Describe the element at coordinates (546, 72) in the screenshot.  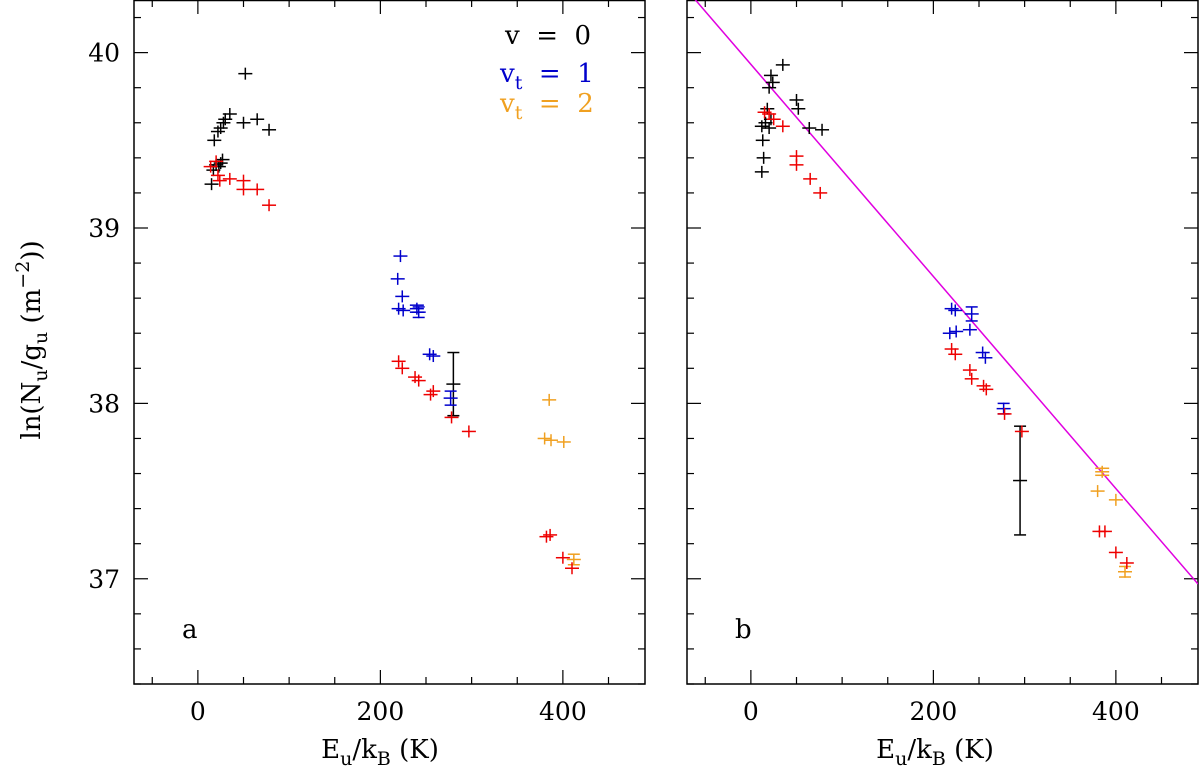
I see `legend: v = 0 vt = 1 vt = 2` at that location.